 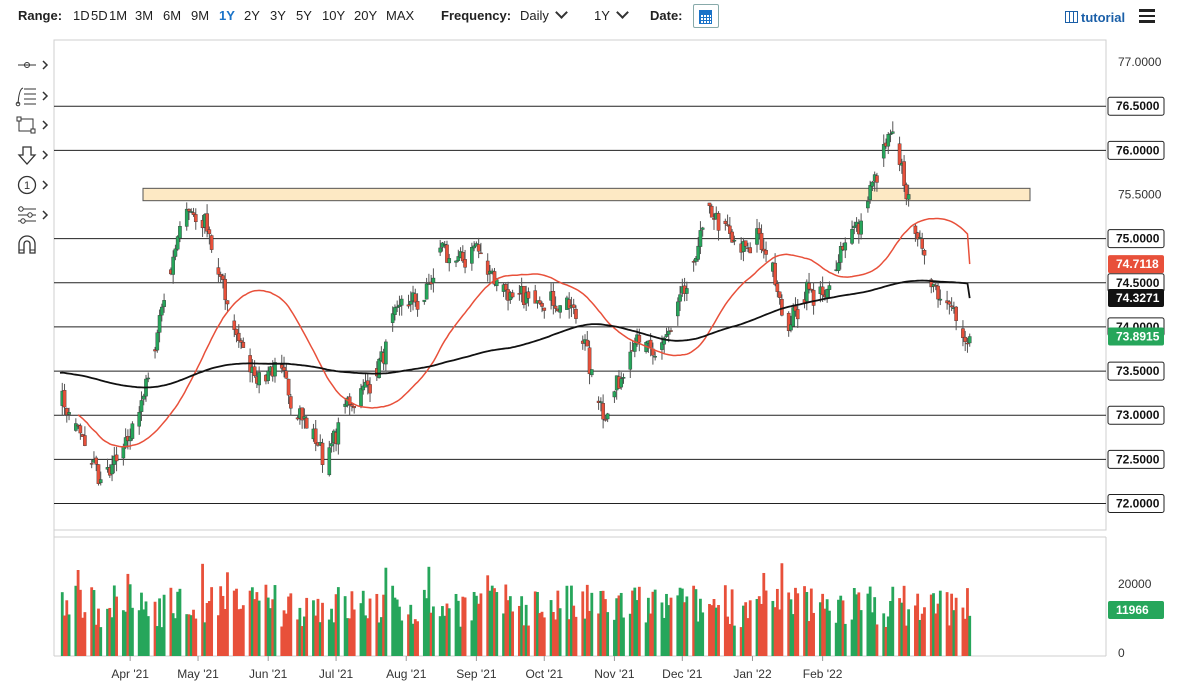 What do you see at coordinates (544, 14) in the screenshot?
I see `frequency-select: Daily` at bounding box center [544, 14].